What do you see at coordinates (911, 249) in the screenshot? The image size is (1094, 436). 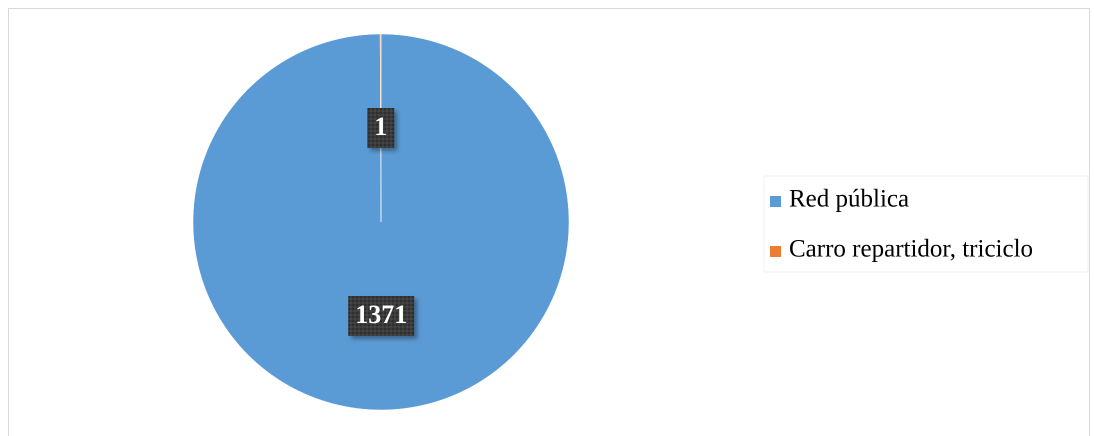 I see `legend-label: Carro repartidor, triciclo` at bounding box center [911, 249].